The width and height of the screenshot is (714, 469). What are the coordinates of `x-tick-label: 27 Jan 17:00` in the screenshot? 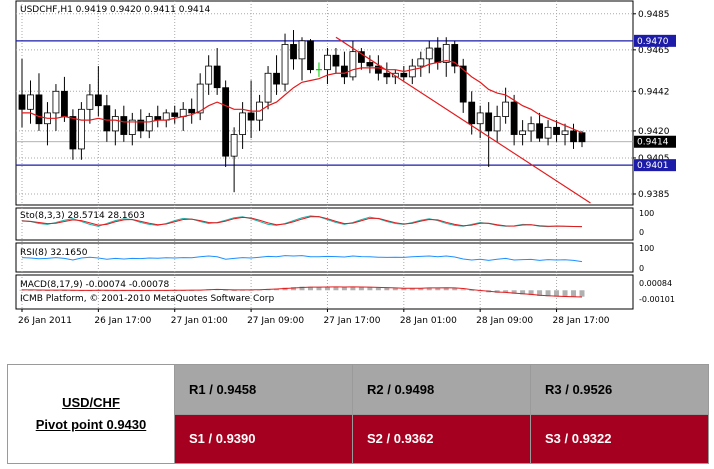 It's located at (351, 321).